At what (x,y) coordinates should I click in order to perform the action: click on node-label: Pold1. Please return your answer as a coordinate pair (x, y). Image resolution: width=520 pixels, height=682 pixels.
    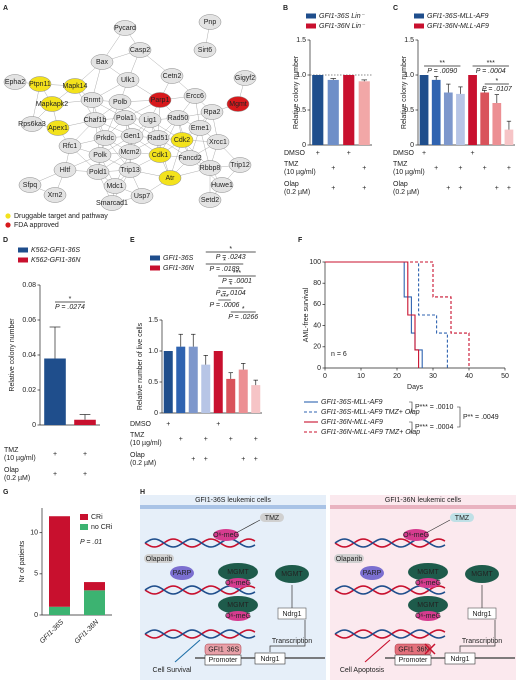
    Looking at the image, I should click on (98, 172).